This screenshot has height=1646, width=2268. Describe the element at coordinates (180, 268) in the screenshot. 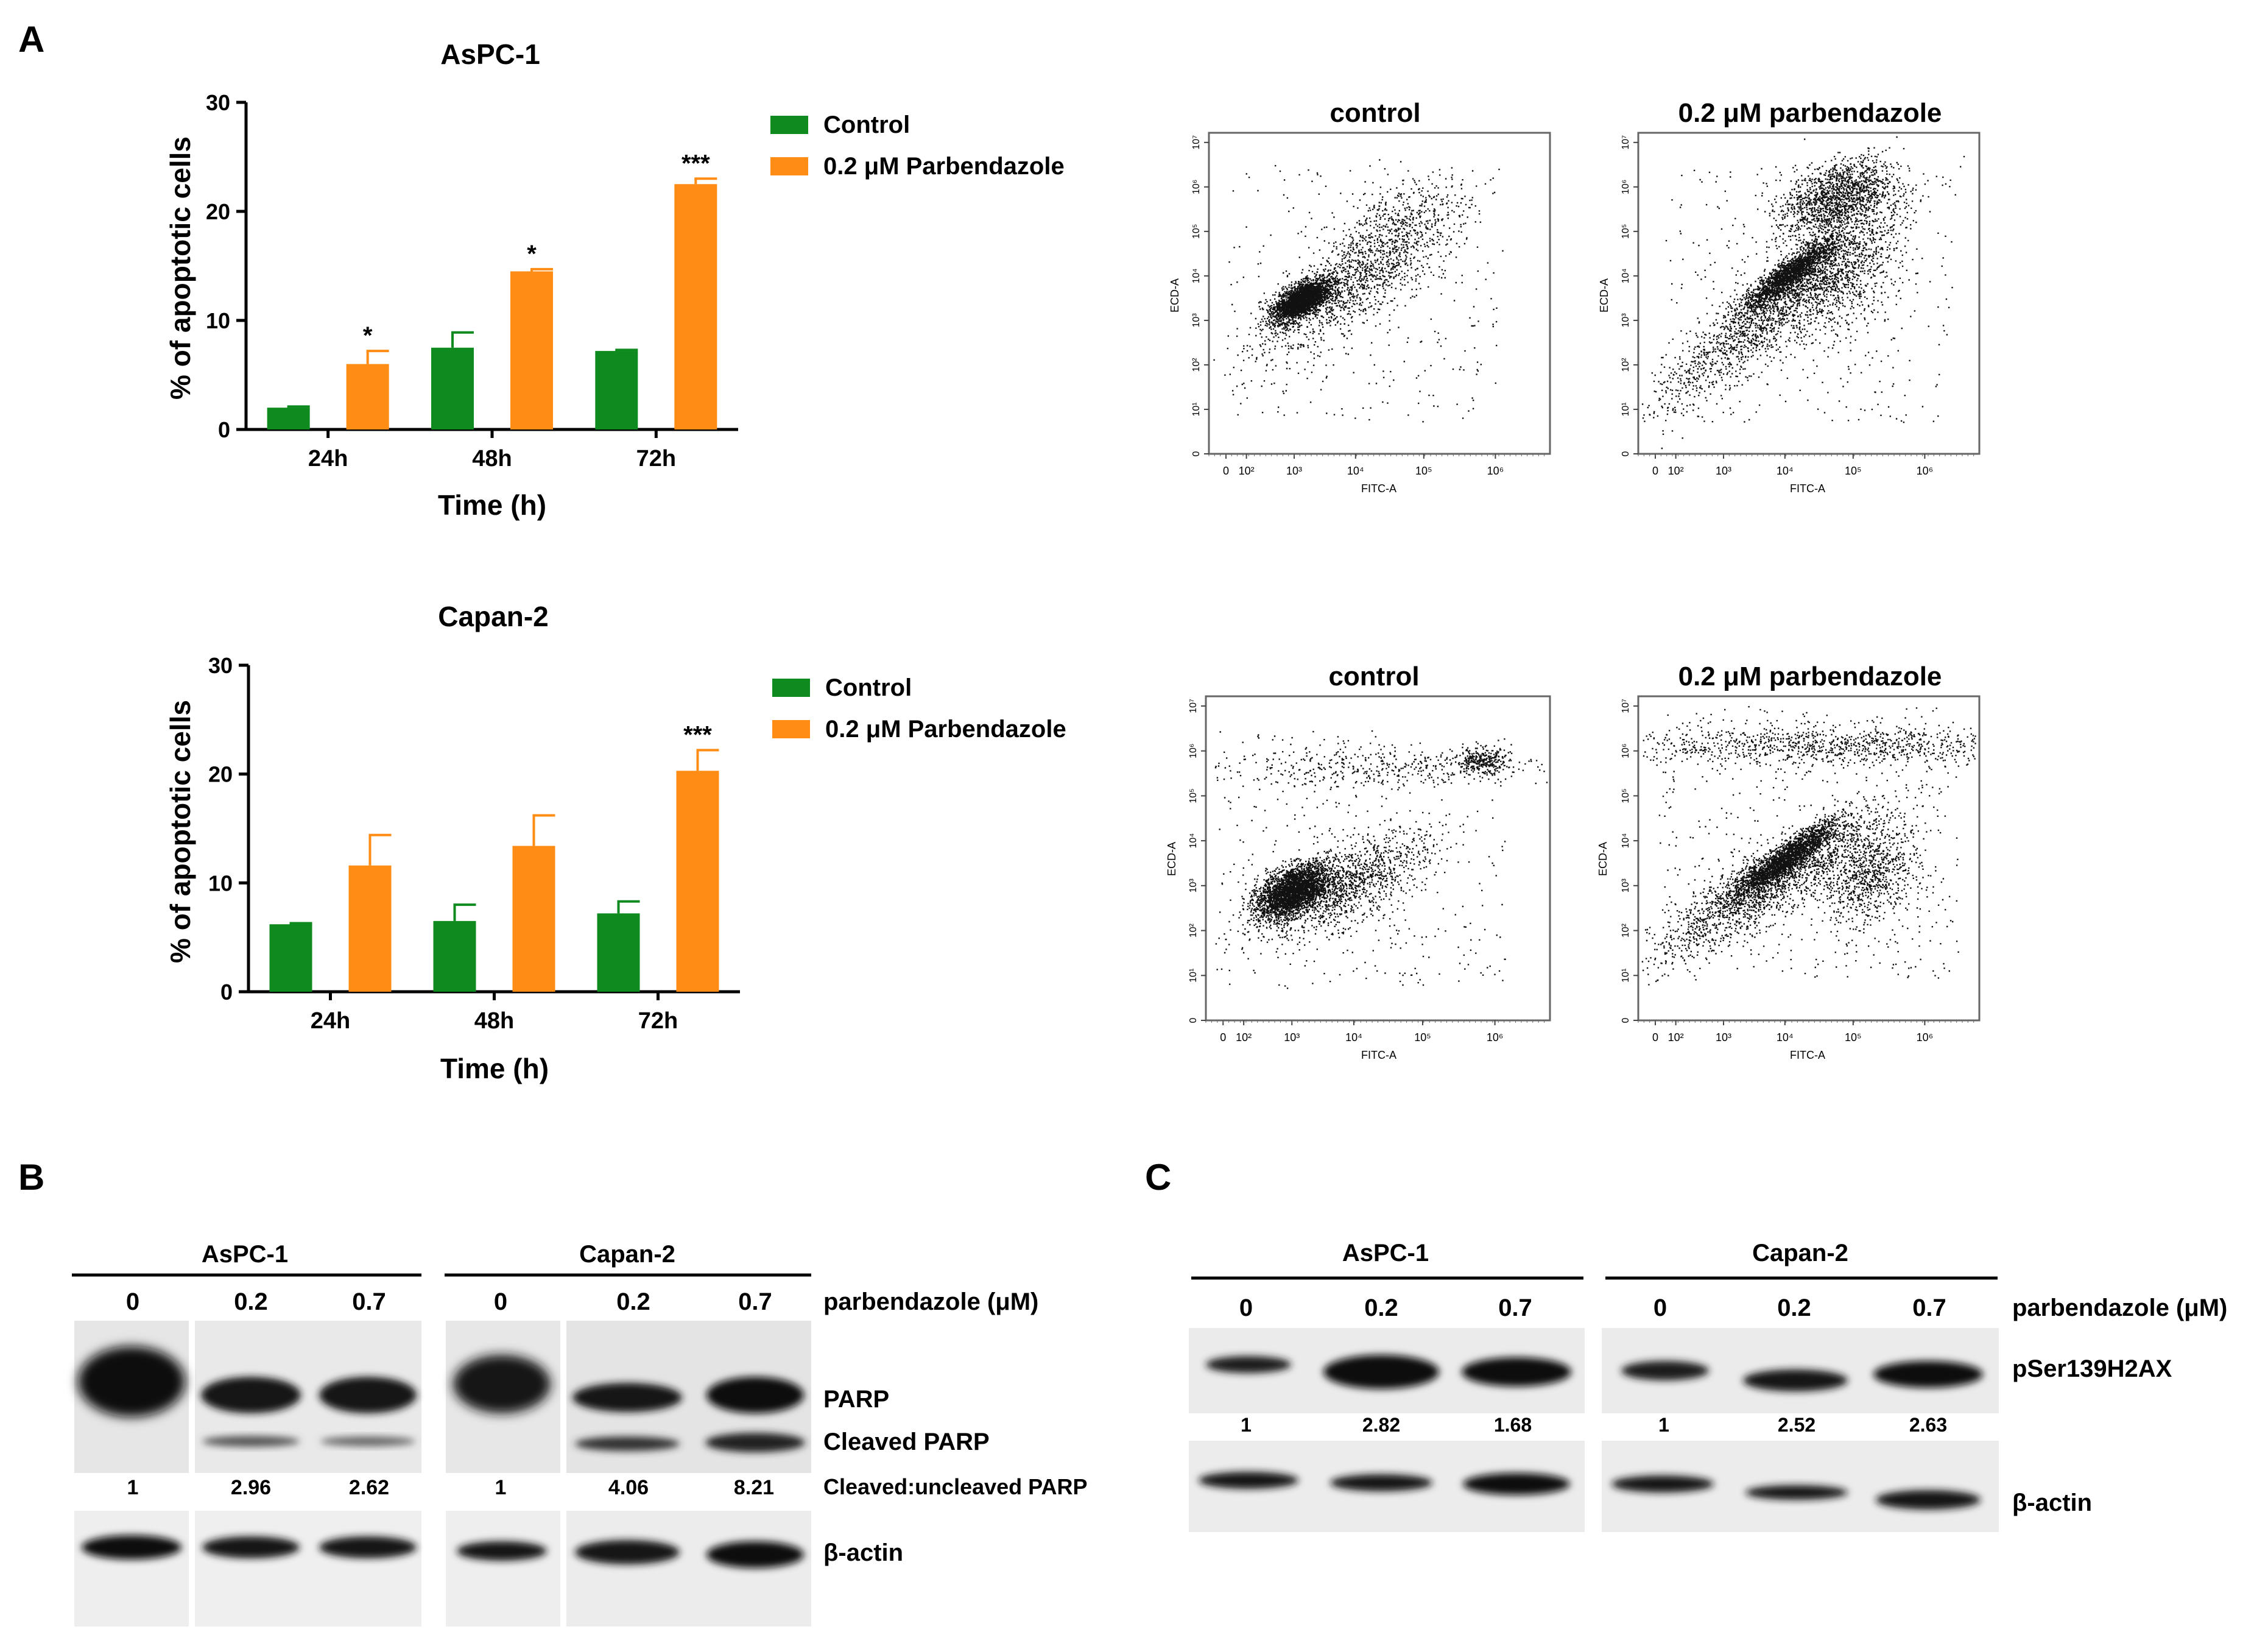

I see `y-axis-label: % of apoptotic cells` at that location.